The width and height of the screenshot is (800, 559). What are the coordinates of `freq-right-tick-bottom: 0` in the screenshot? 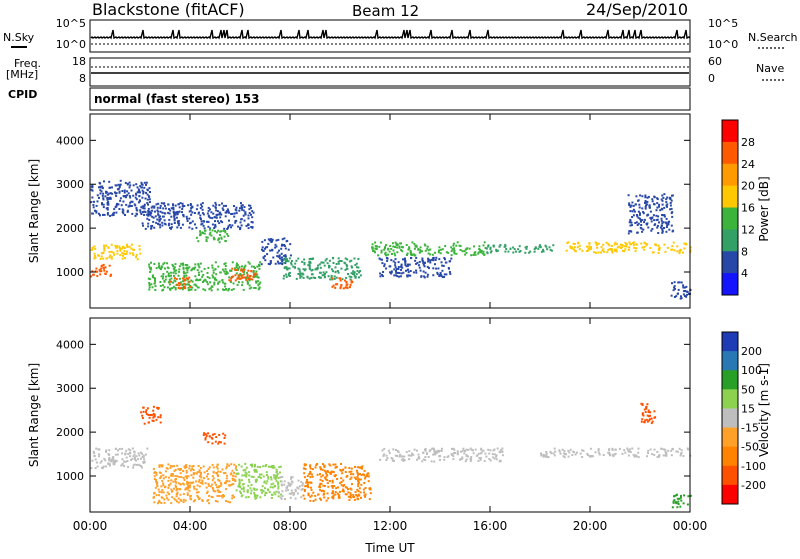 It's located at (711, 78).